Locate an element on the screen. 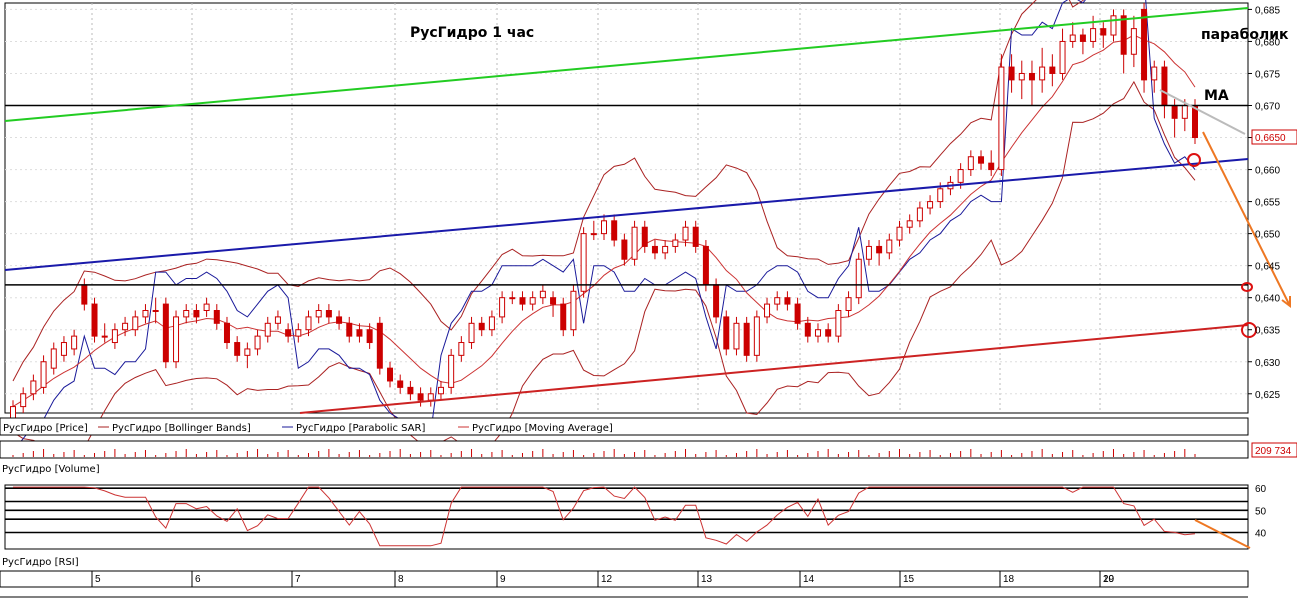  price-tick-label: 0,660 is located at coordinates (1267, 171).